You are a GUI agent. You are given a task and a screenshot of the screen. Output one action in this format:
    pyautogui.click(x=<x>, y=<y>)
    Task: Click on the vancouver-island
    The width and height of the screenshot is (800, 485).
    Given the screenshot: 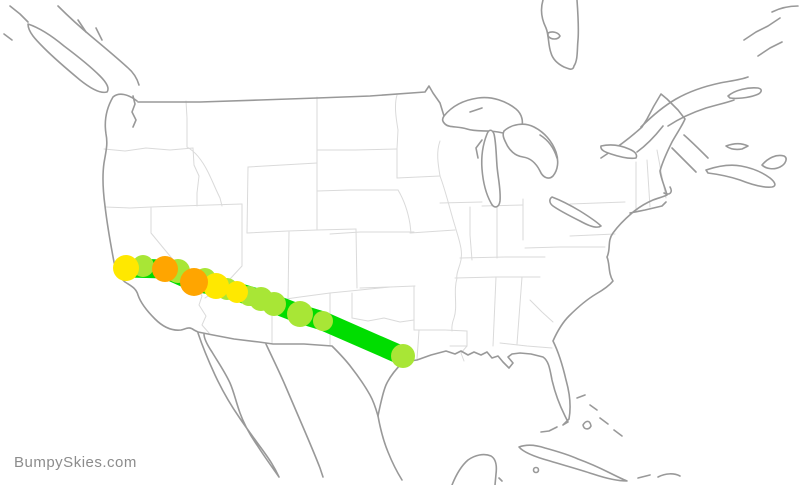 What is the action you would take?
    pyautogui.click(x=68, y=58)
    